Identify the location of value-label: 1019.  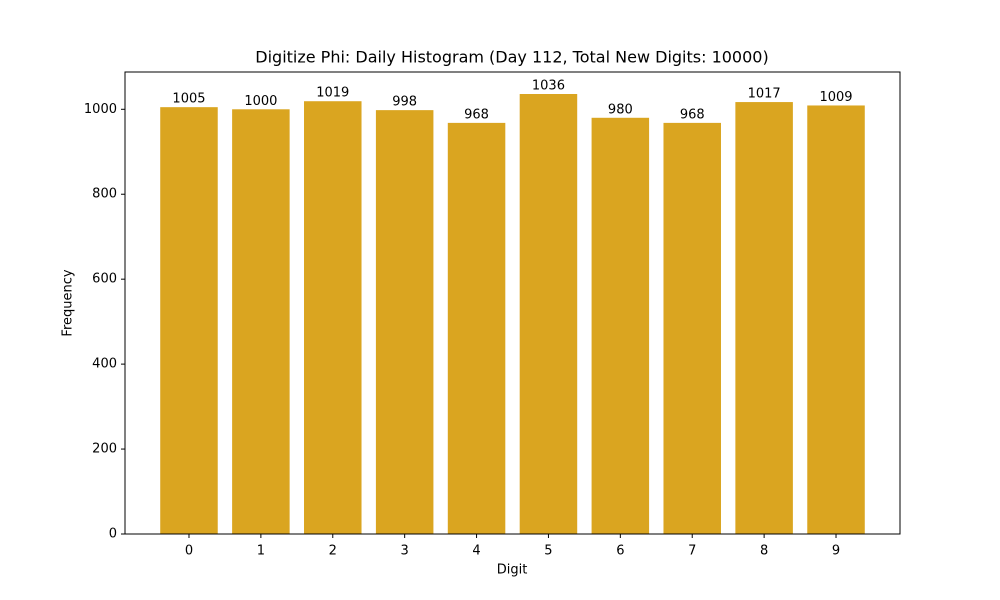
(332, 93).